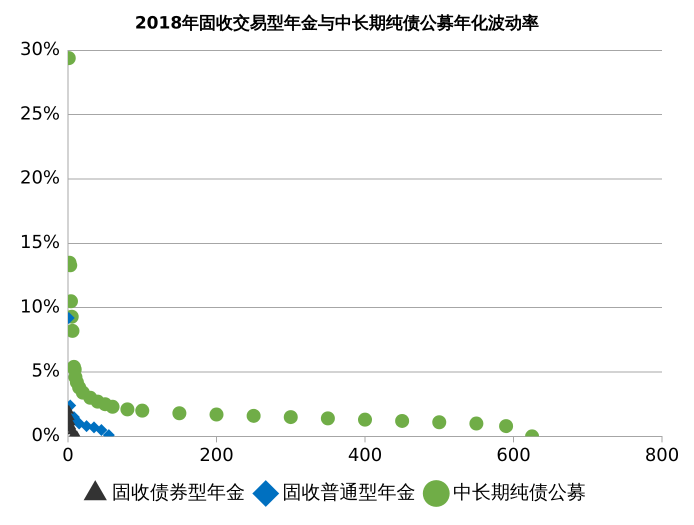 The height and width of the screenshot is (525, 694). Describe the element at coordinates (40, 178) in the screenshot. I see `y-tick-label: 20%` at that location.